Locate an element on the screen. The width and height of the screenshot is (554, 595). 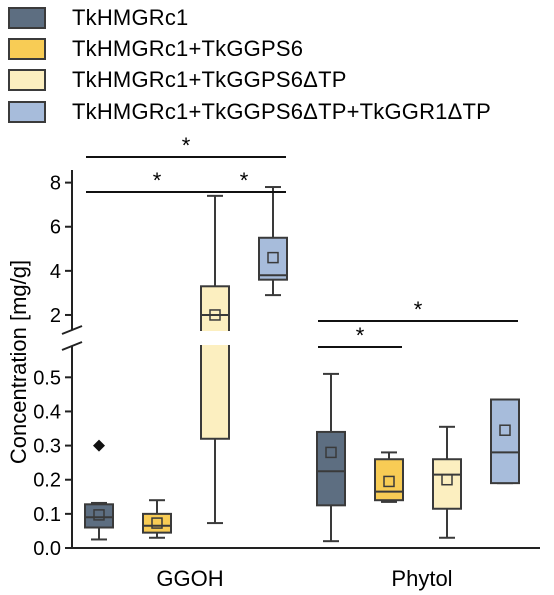
y-tick-label: 0.4 is located at coordinates (47, 412).